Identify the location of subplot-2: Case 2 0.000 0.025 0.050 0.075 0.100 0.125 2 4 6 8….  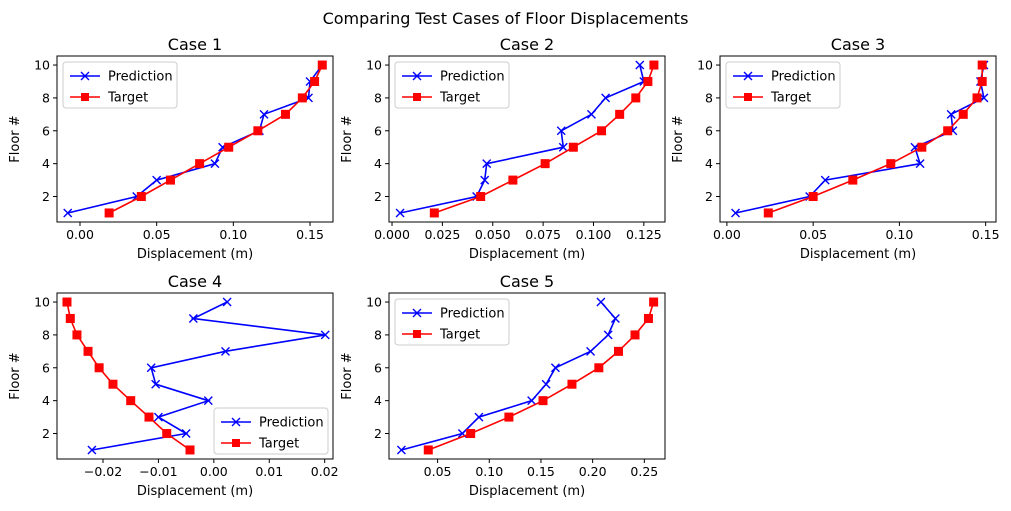
(503, 148).